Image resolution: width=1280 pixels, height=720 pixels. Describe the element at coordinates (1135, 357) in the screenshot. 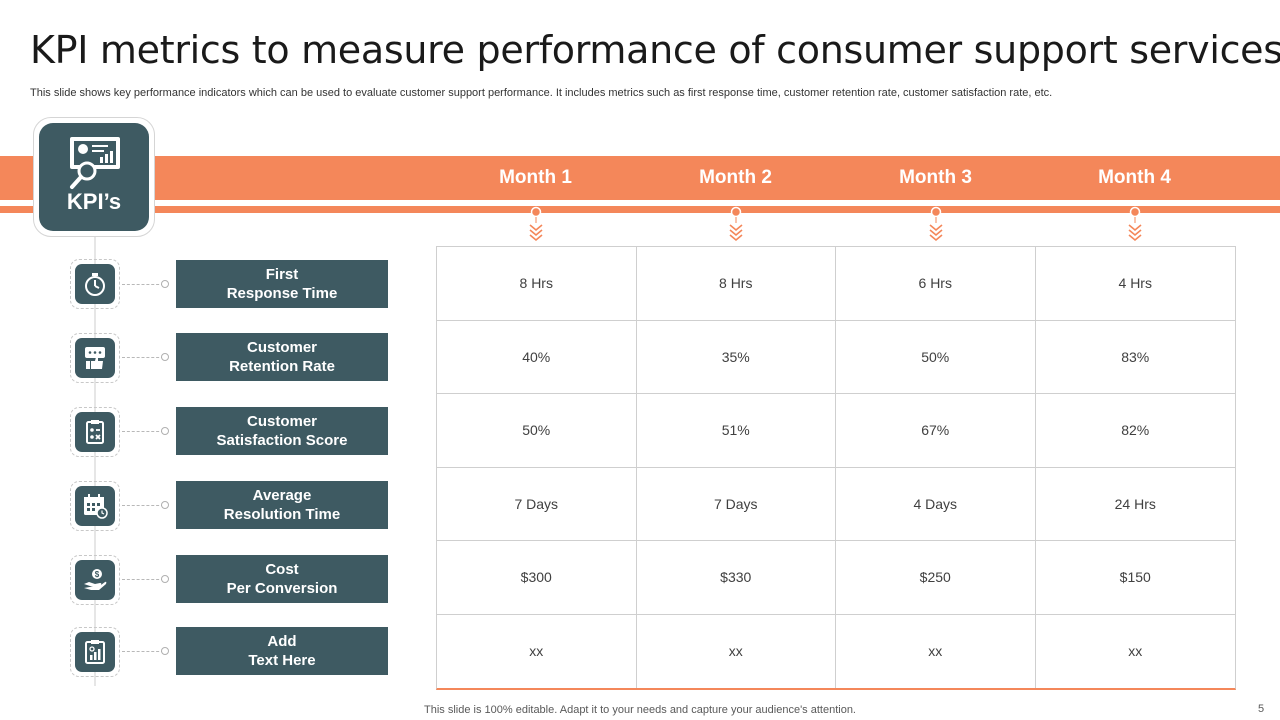

I see `table-cell: 83%` at that location.